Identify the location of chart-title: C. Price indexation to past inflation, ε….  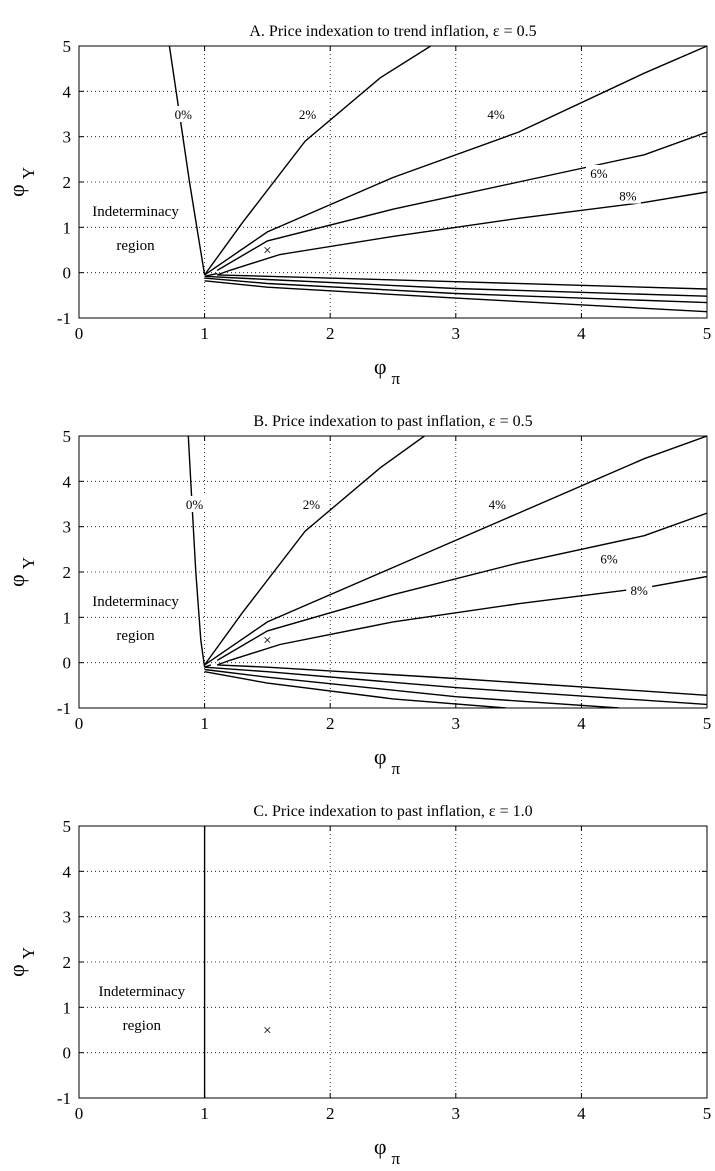
(392, 811).